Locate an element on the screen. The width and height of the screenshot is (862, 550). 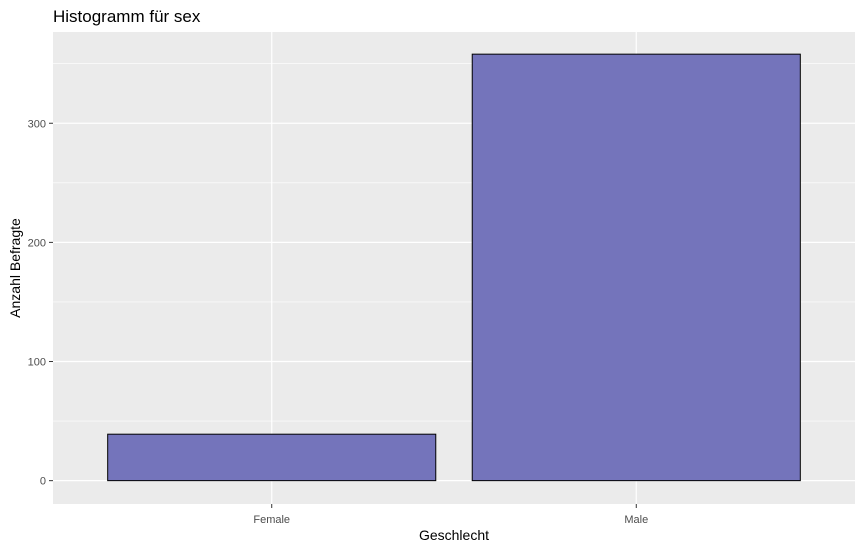
x-tick-label: Male is located at coordinates (636, 520).